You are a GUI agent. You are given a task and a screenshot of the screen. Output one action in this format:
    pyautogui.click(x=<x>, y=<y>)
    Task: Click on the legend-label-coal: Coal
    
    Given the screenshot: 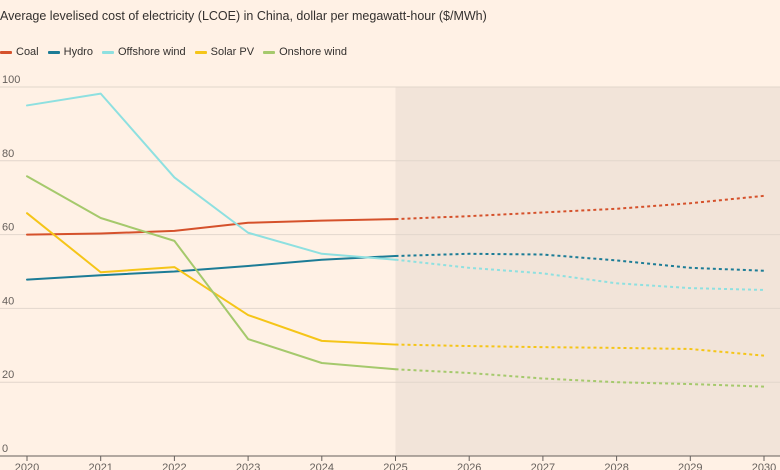 What is the action you would take?
    pyautogui.click(x=27, y=52)
    